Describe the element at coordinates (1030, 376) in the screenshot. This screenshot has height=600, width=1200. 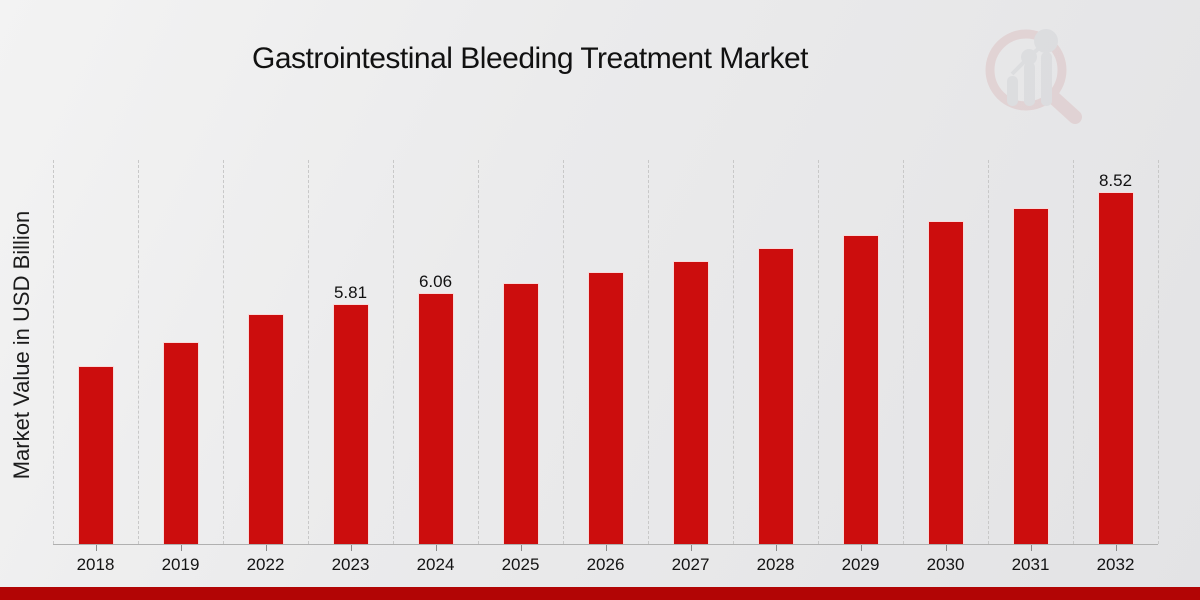
I see `bar-2031` at that location.